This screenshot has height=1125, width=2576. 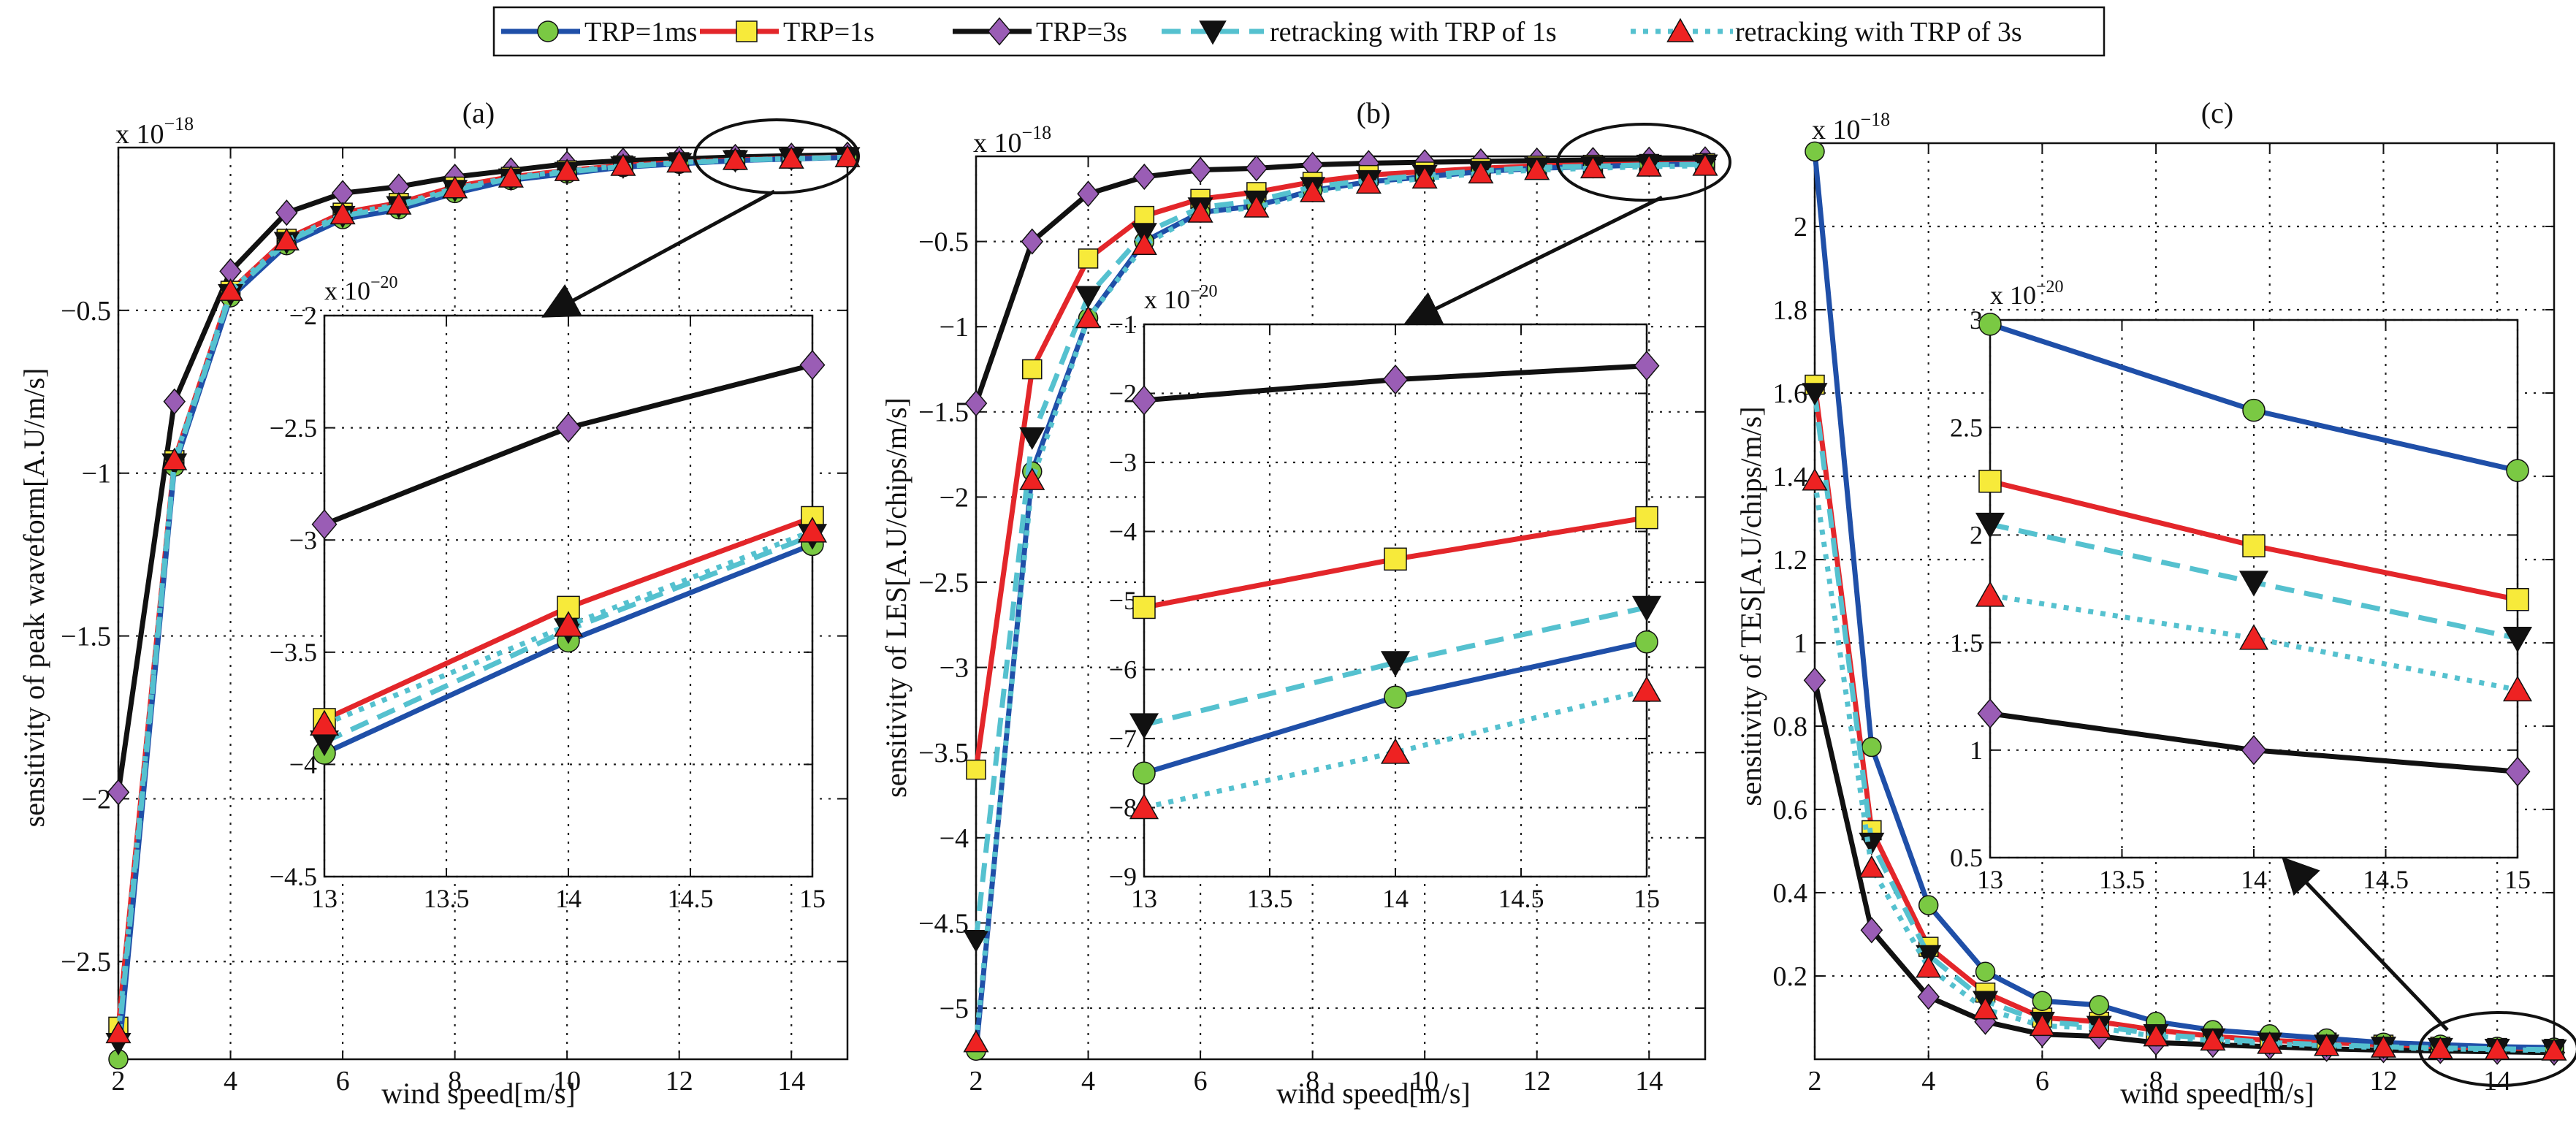 What do you see at coordinates (569, 444) in the screenshot?
I see `inset-a-series-trp-3s` at bounding box center [569, 444].